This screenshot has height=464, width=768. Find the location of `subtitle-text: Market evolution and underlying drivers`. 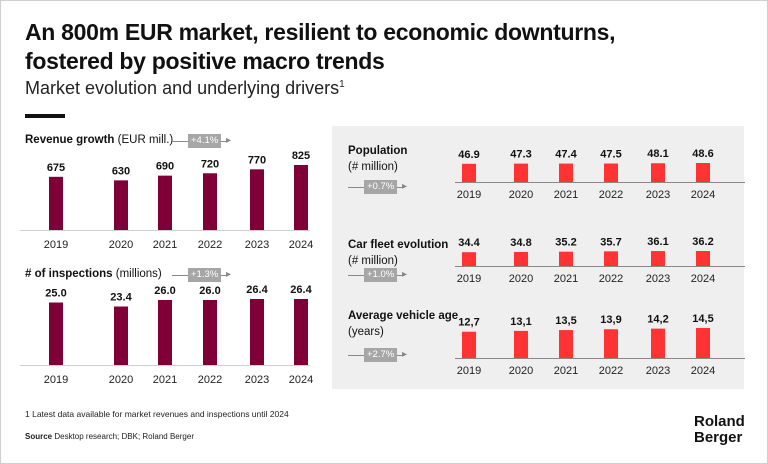

subtitle-text: Market evolution and underlying drivers is located at coordinates (182, 88).